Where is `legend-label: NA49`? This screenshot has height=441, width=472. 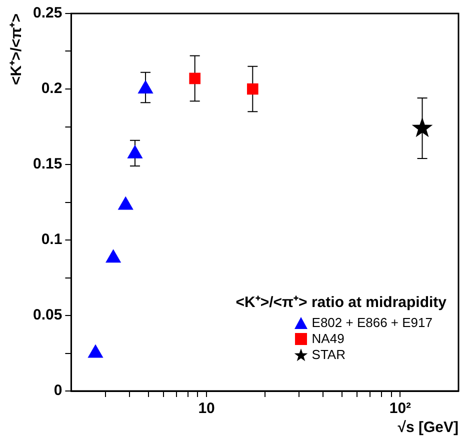
legend-label: NA49 is located at coordinates (328, 339).